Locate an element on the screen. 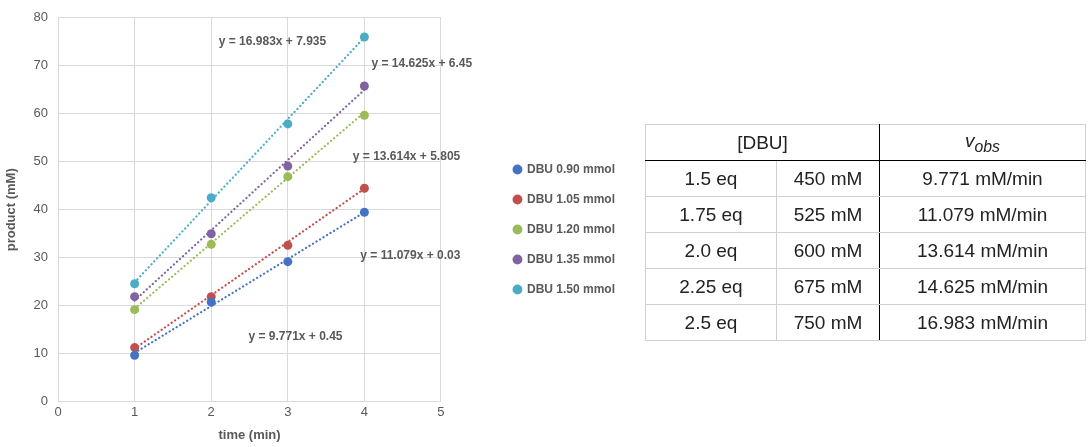  y-tick-label: 10 is located at coordinates (41, 353).